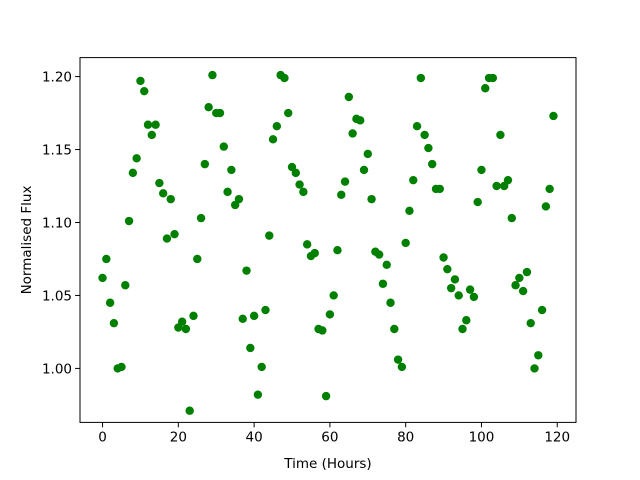 This screenshot has width=640, height=480. Describe the element at coordinates (557, 437) in the screenshot. I see `x-tick-label: 120` at that location.